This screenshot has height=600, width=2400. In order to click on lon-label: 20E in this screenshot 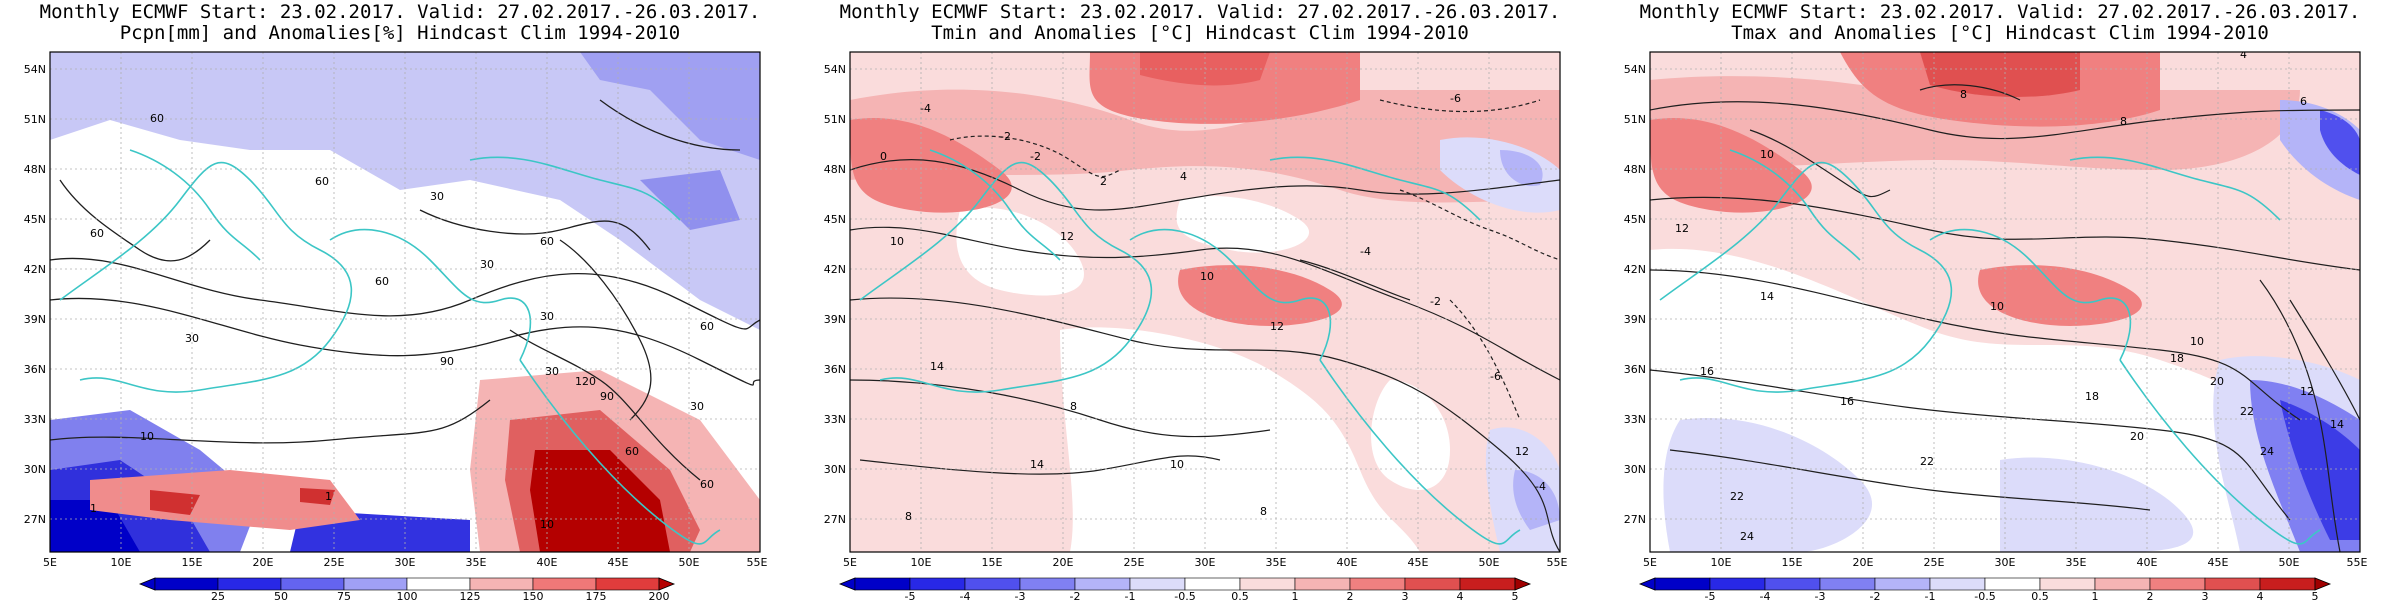, I will do `click(1863, 562)`.